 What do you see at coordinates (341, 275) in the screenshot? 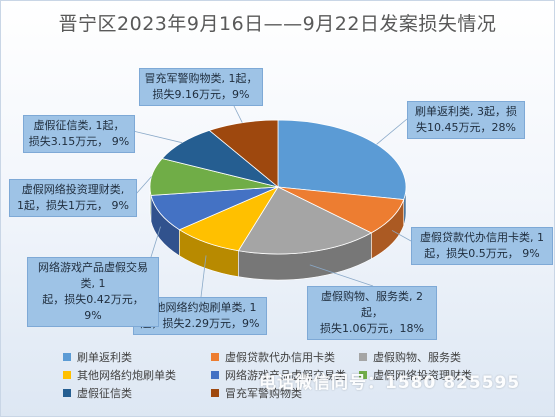
I see `leader-line-gouwu` at bounding box center [341, 275].